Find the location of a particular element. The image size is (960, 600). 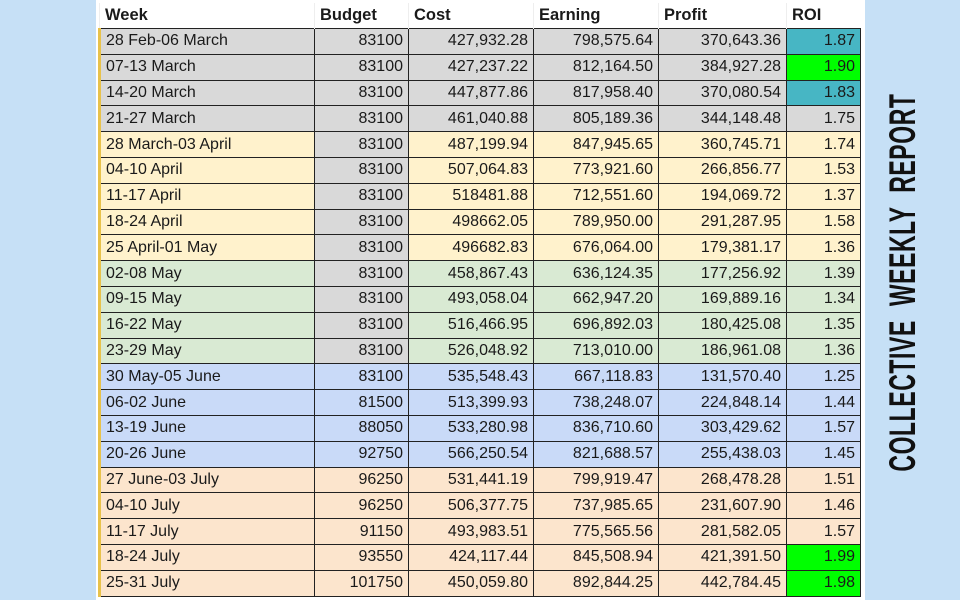

header-roi: ROI is located at coordinates (823, 16).